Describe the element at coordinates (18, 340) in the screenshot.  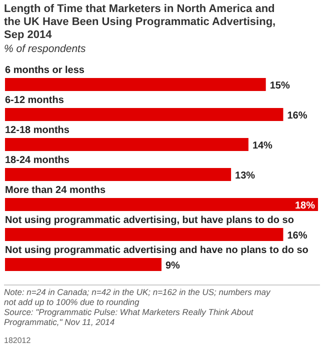
I see `text: 182012` at that location.